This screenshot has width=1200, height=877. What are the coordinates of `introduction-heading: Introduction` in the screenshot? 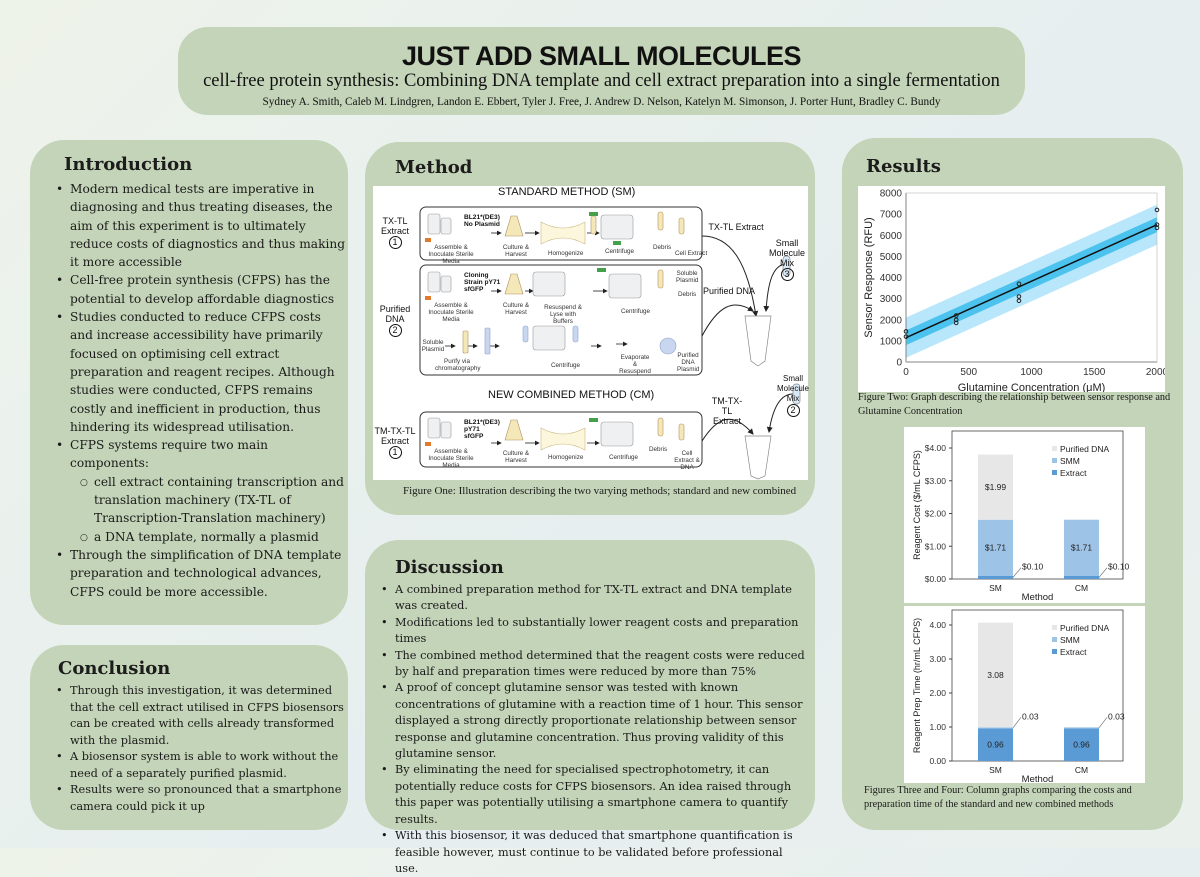 It's located at (128, 164).